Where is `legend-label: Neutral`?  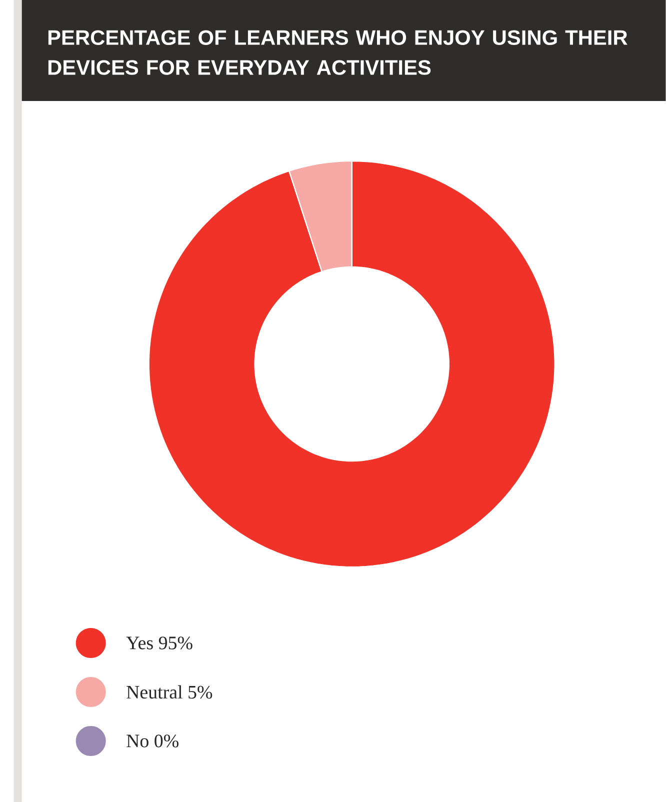 legend-label: Neutral is located at coordinates (154, 692).